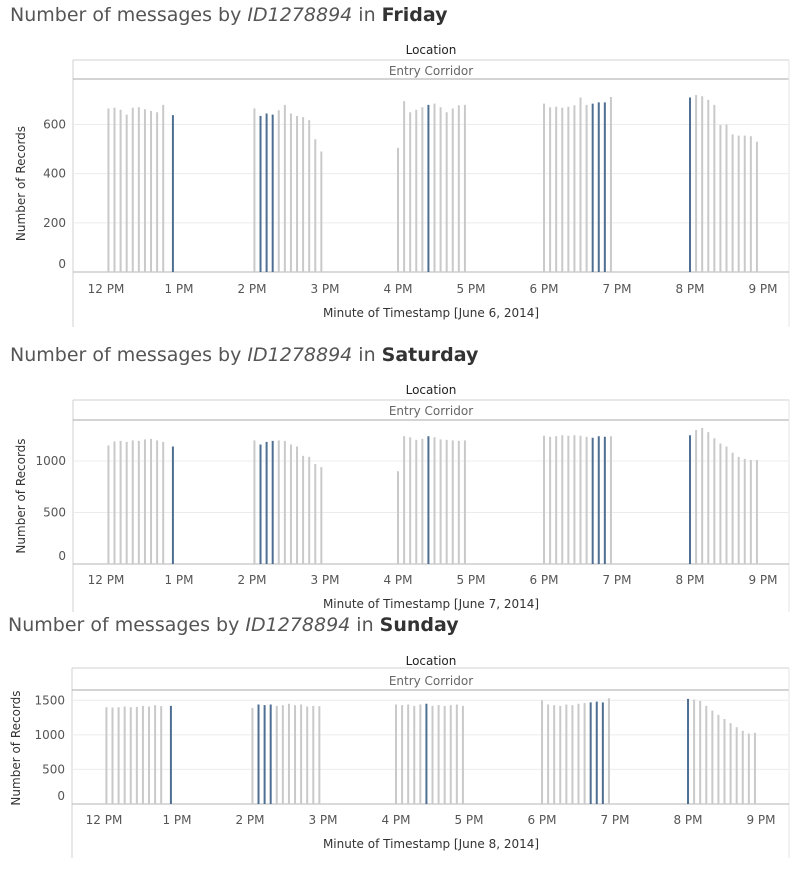 The image size is (809, 870). What do you see at coordinates (431, 604) in the screenshot?
I see `x-axis-title: Minute of Timestamp [June 7, 2014]` at bounding box center [431, 604].